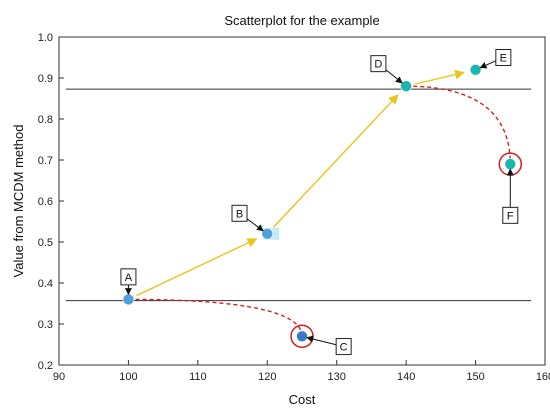 The width and height of the screenshot is (550, 415). I want to click on x-tick-label: 90, so click(59, 377).